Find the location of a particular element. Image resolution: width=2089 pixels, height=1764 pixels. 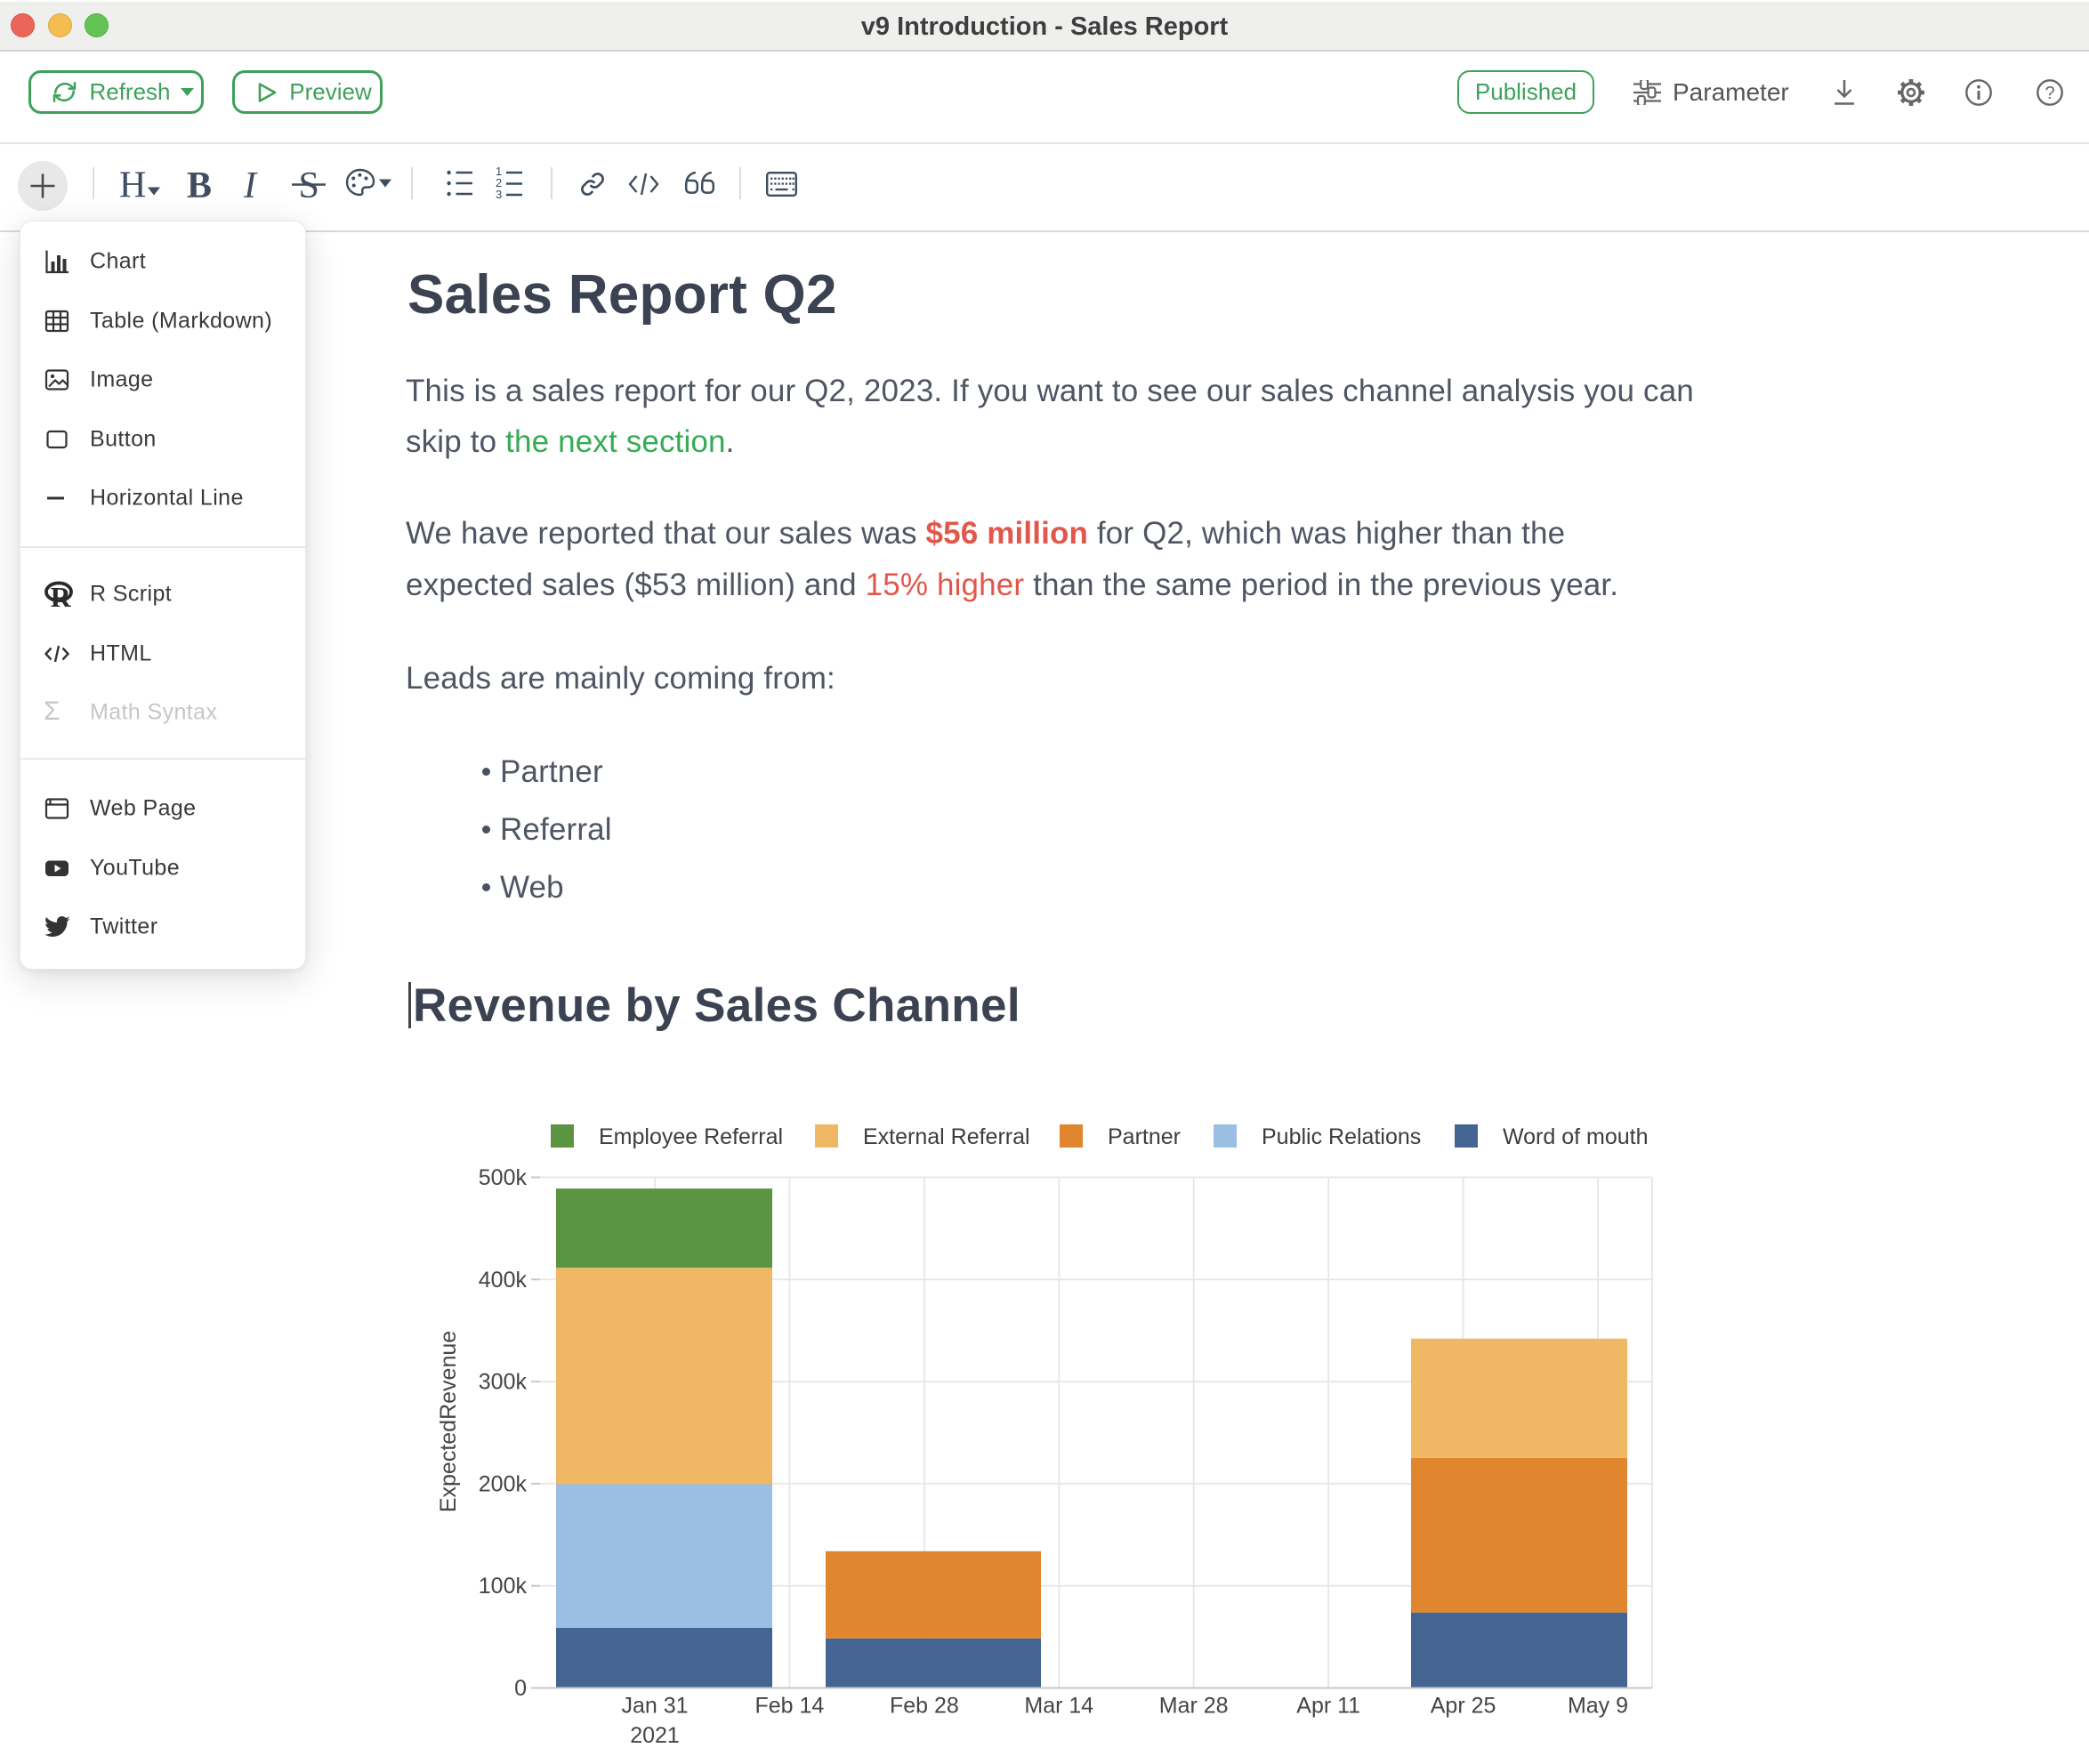

svg-text: Feb 14 is located at coordinates (789, 1706).